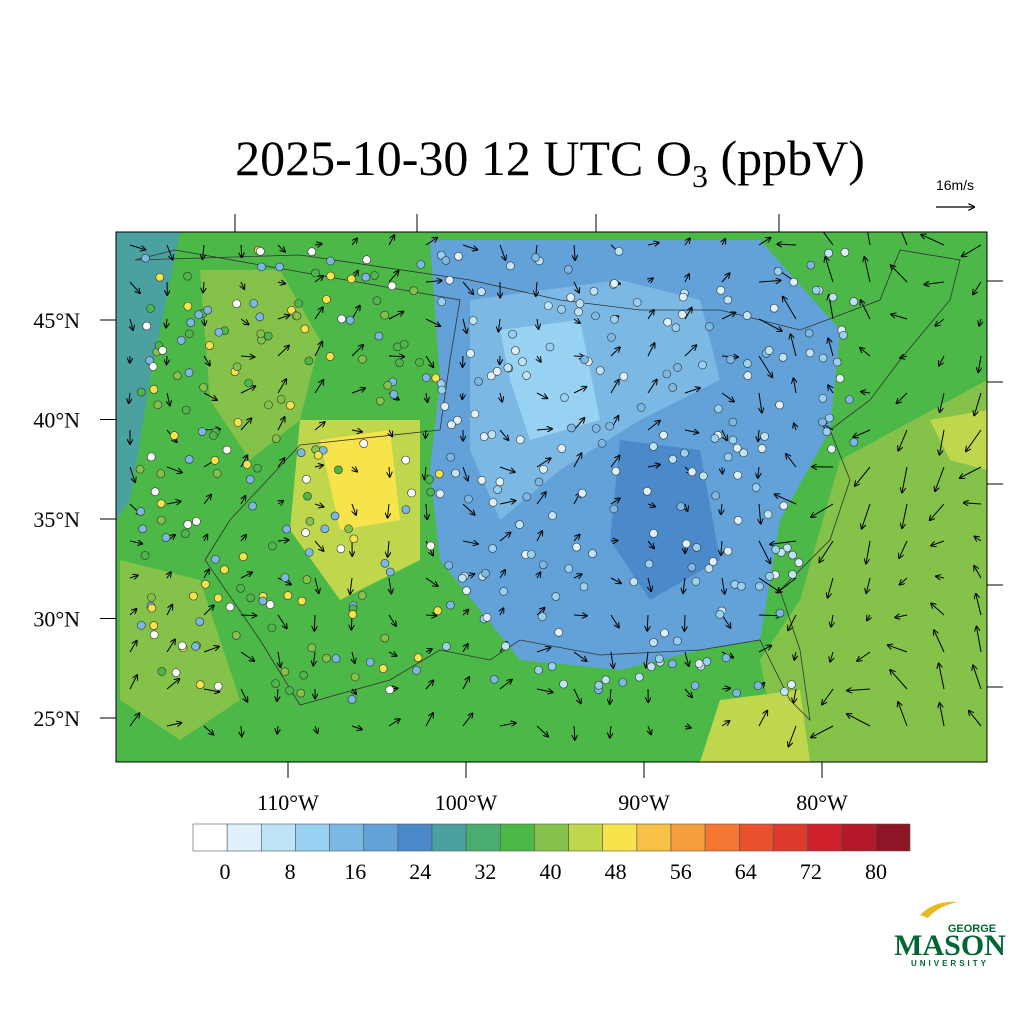 This screenshot has height=1029, width=1024. I want to click on lon-label: 100°W, so click(466, 802).